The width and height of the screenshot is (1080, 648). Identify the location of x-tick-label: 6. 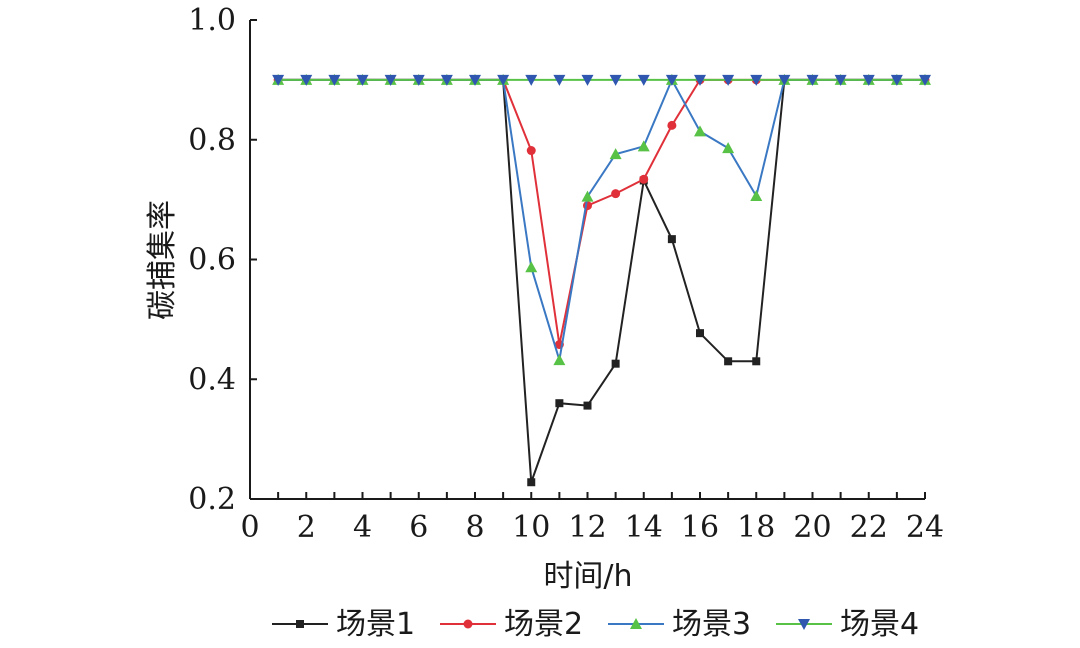
(418, 527).